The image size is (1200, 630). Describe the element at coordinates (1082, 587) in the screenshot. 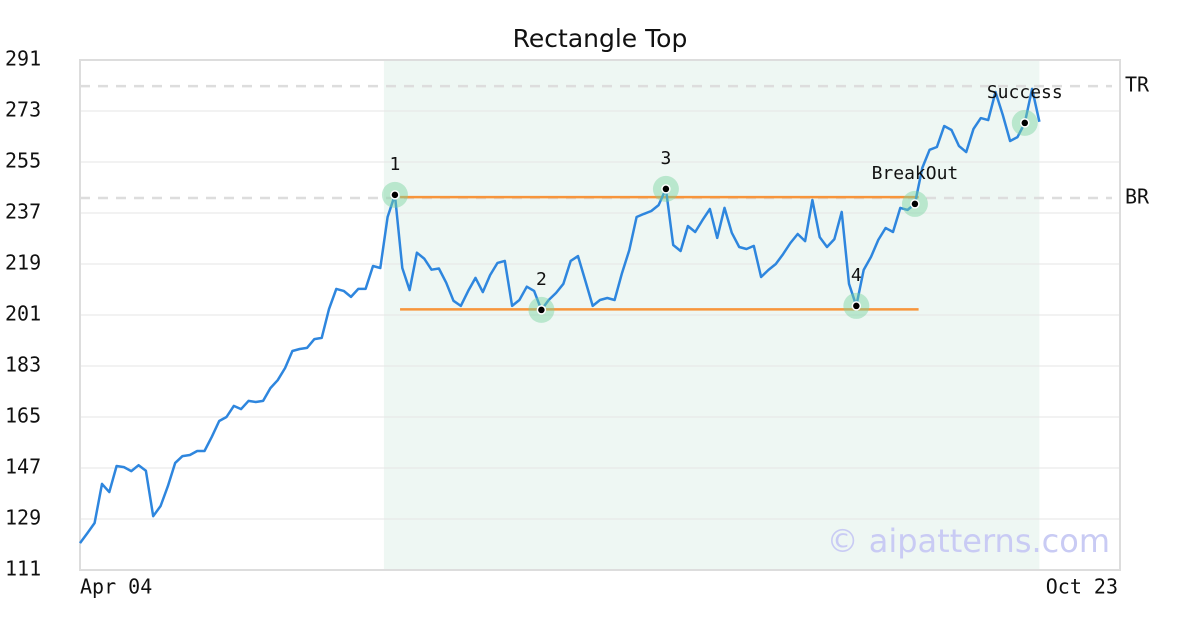

I see `x-tick-label: Oct 23` at that location.